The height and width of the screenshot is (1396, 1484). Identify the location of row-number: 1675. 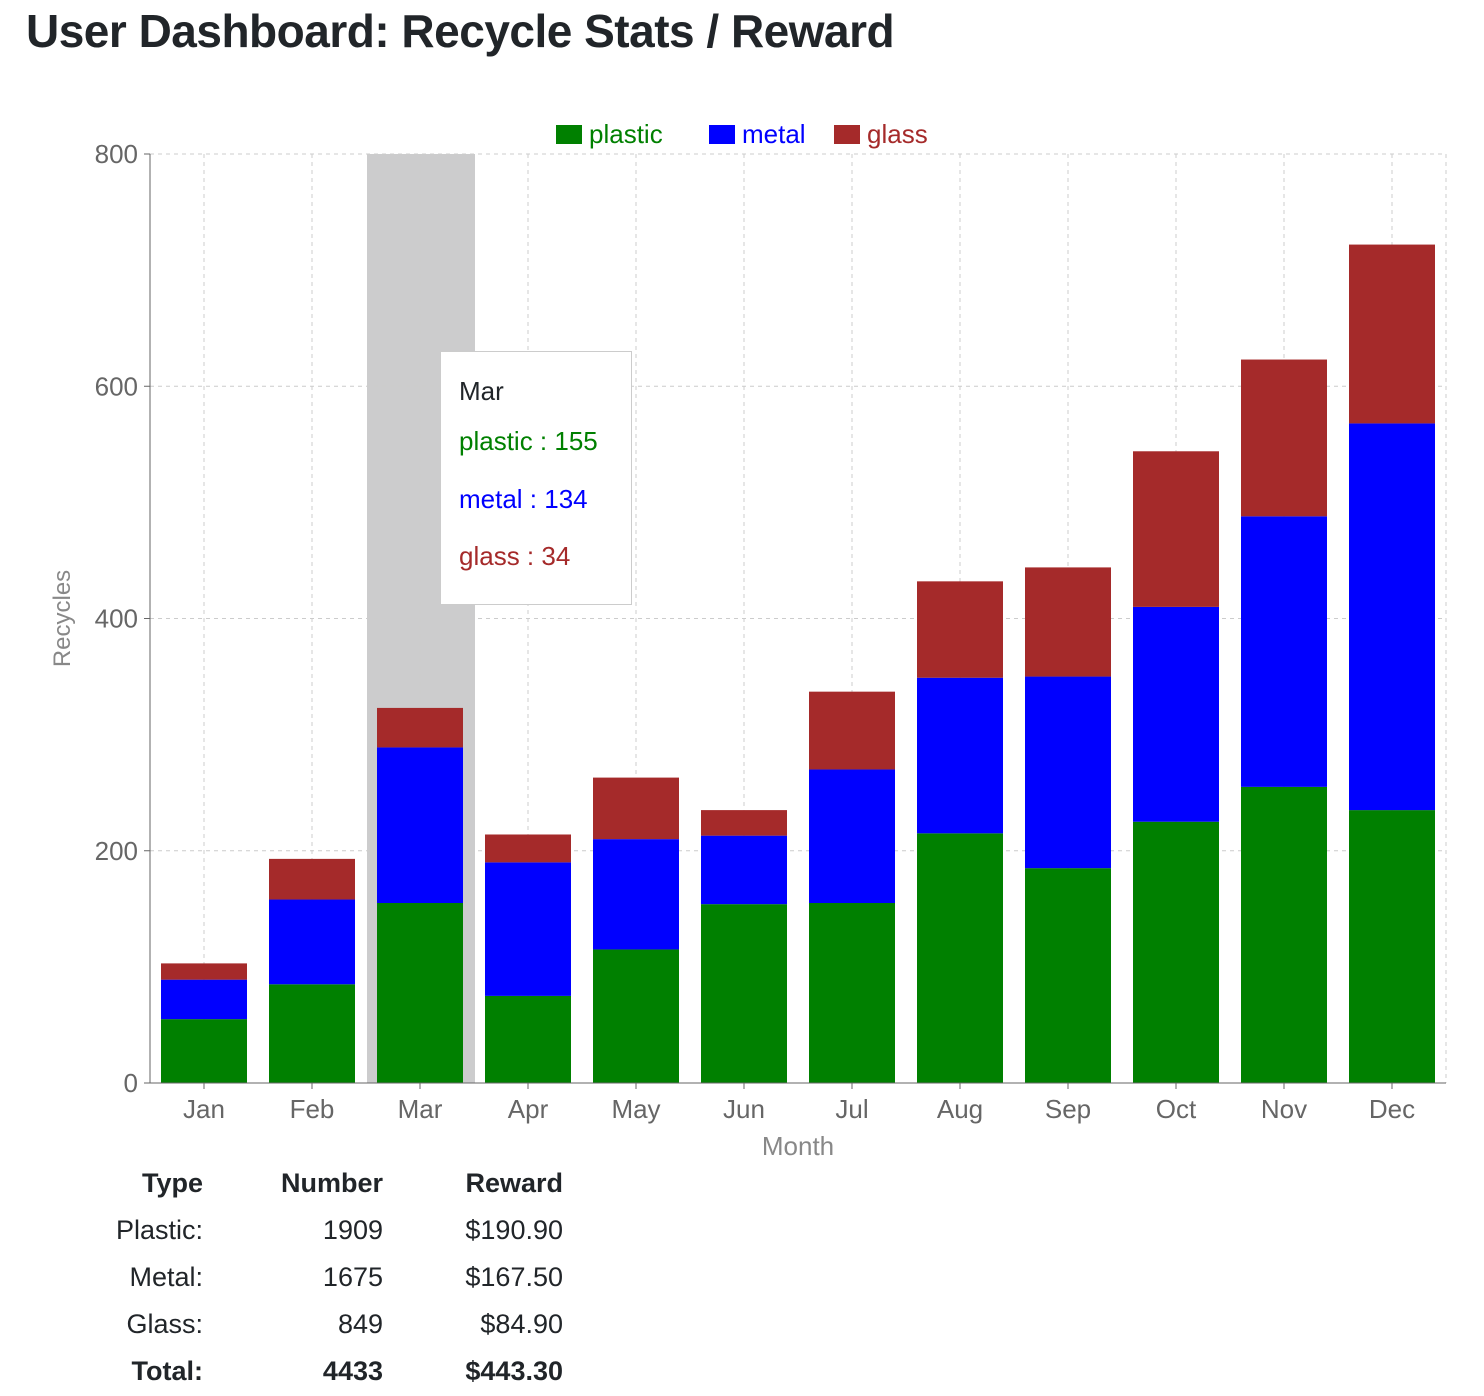
(352, 1277).